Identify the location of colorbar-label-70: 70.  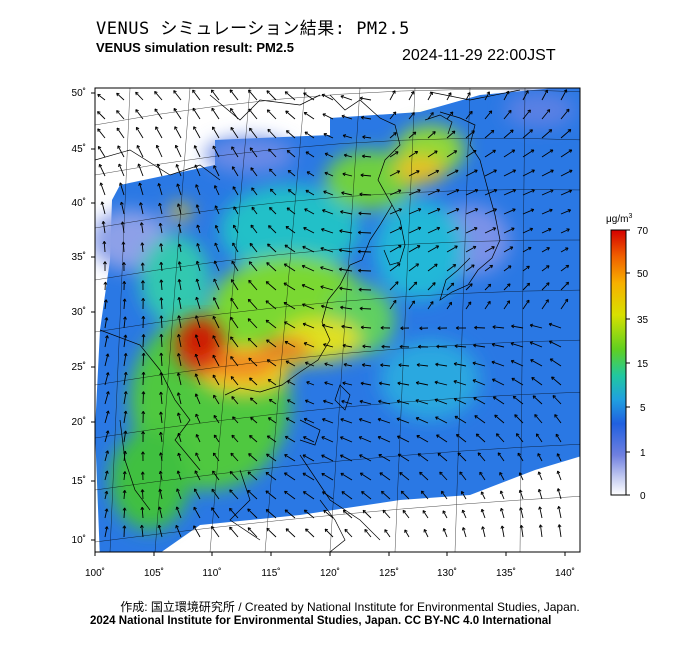
(643, 231).